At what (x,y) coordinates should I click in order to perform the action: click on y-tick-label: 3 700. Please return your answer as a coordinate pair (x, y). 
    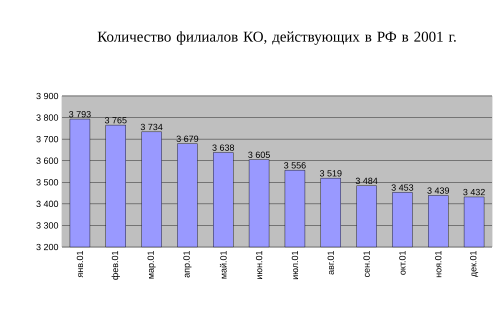
    Looking at the image, I should click on (47, 139).